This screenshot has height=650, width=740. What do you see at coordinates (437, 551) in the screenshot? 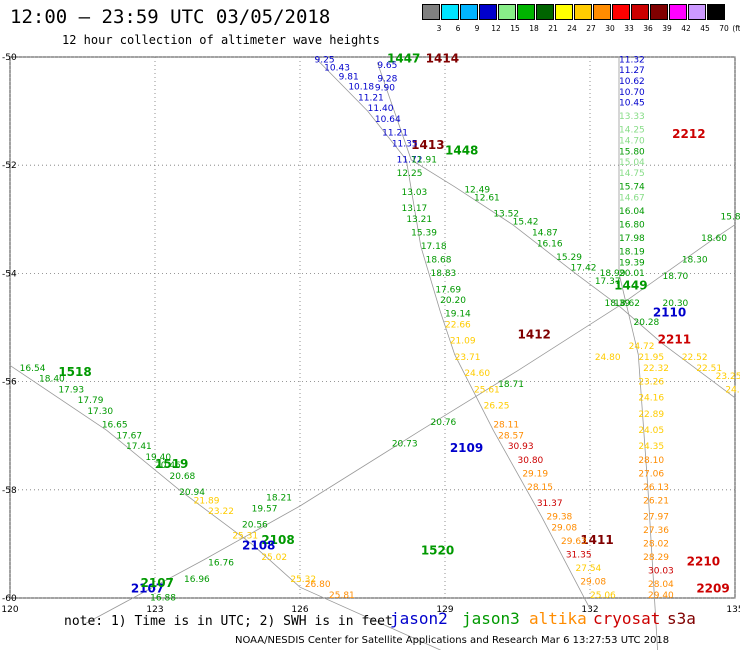
I see `track-time-label: 1520` at bounding box center [437, 551].